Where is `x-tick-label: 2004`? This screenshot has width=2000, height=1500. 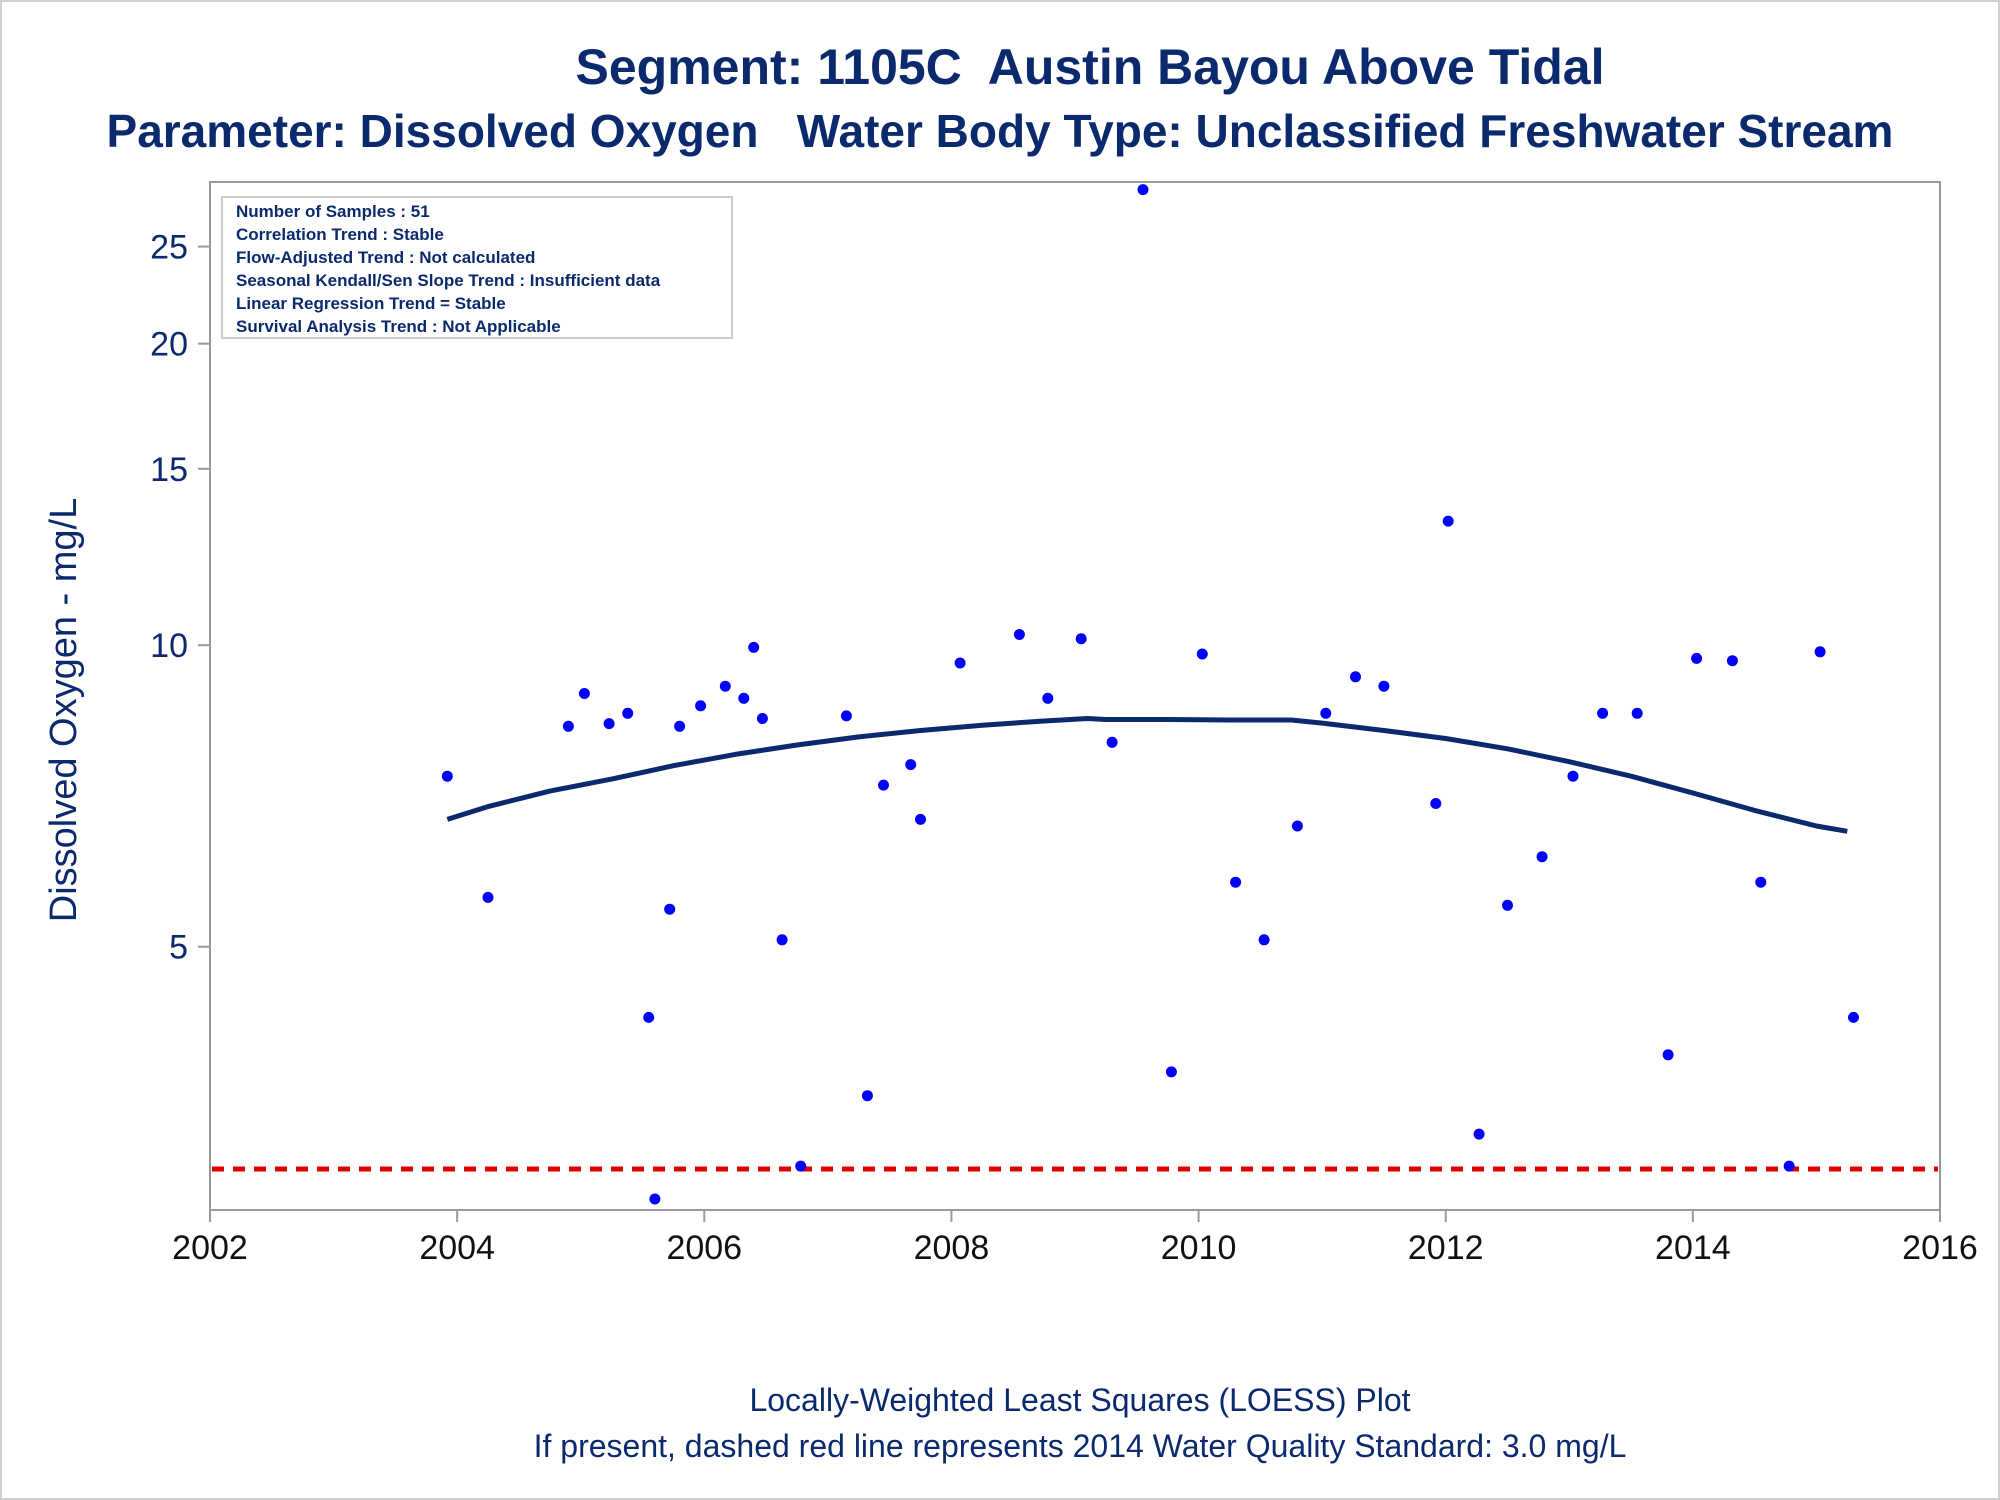 x-tick-label: 2004 is located at coordinates (457, 1248).